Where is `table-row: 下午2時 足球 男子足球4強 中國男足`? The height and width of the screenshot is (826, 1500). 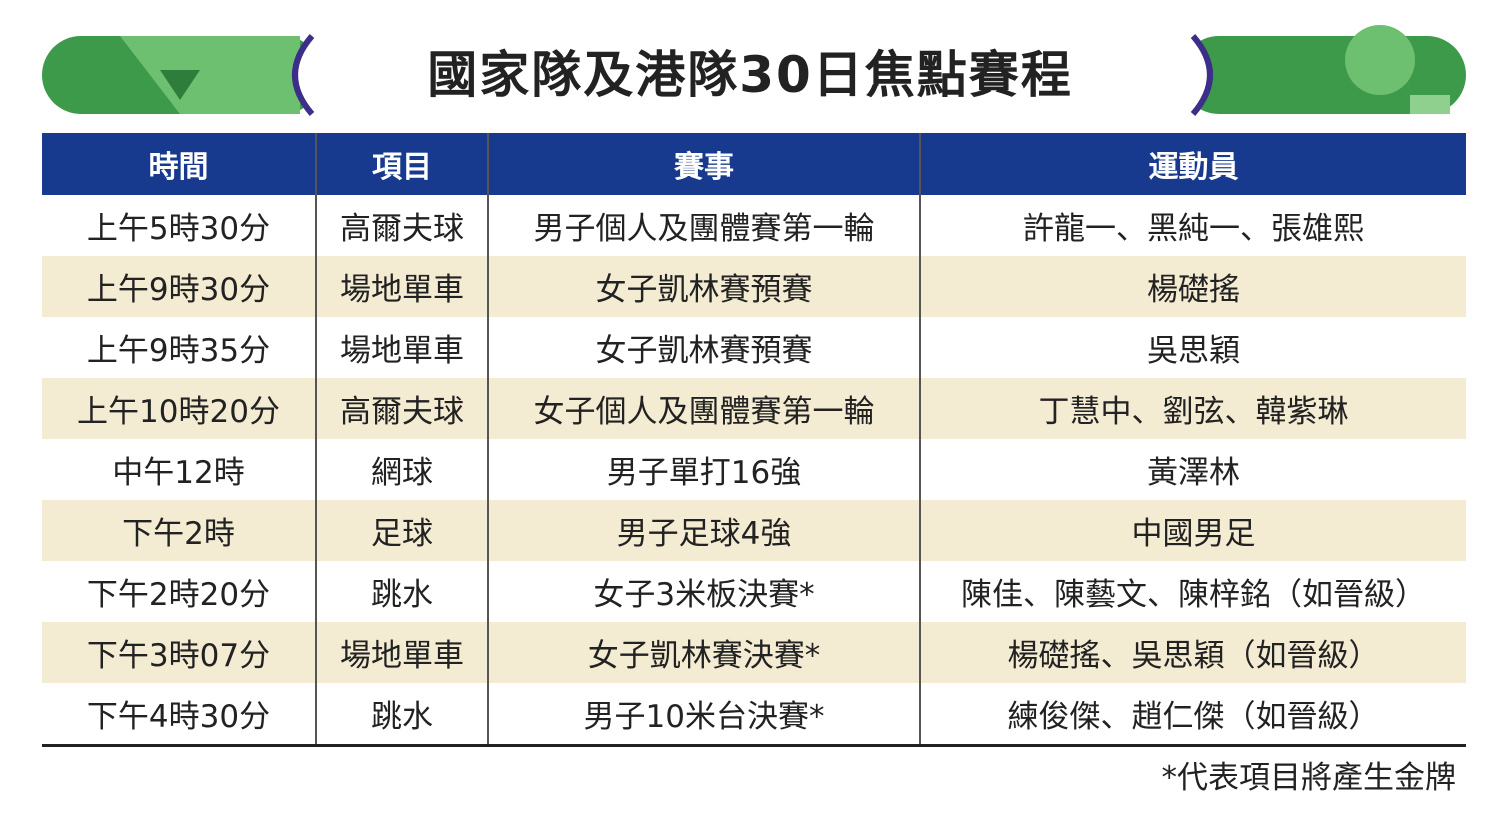 table-row: 下午2時 足球 男子足球4強 中國男足 is located at coordinates (754, 530).